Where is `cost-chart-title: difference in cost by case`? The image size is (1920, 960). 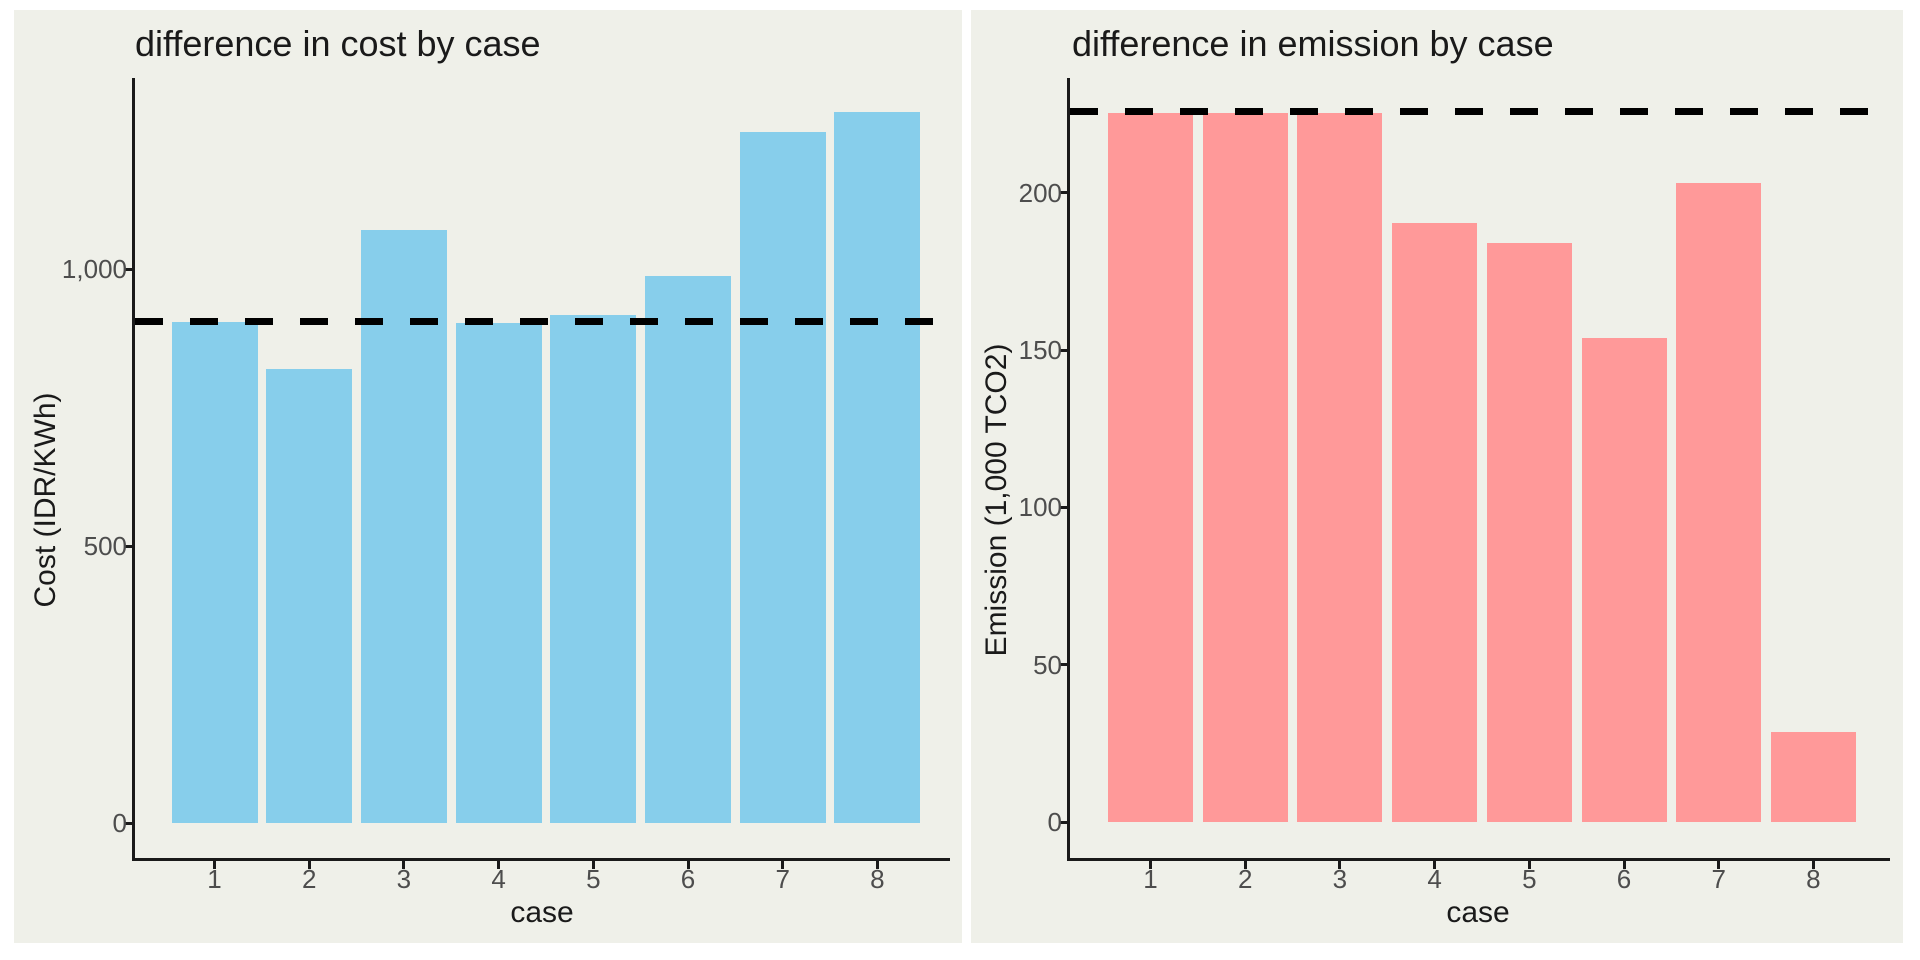
cost-chart-title: difference in cost by case is located at coordinates (338, 43).